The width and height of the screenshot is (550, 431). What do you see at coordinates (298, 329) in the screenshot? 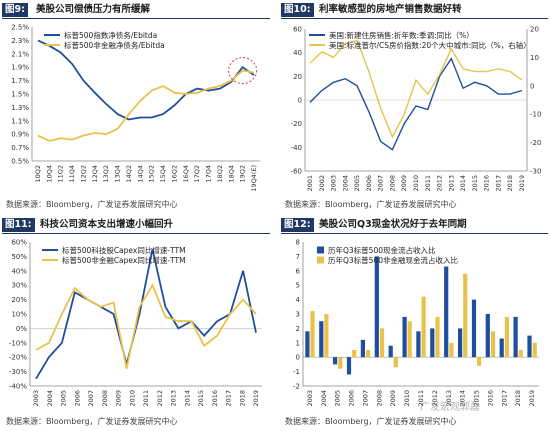
I see `c12-ytick-label: 2` at bounding box center [298, 329].